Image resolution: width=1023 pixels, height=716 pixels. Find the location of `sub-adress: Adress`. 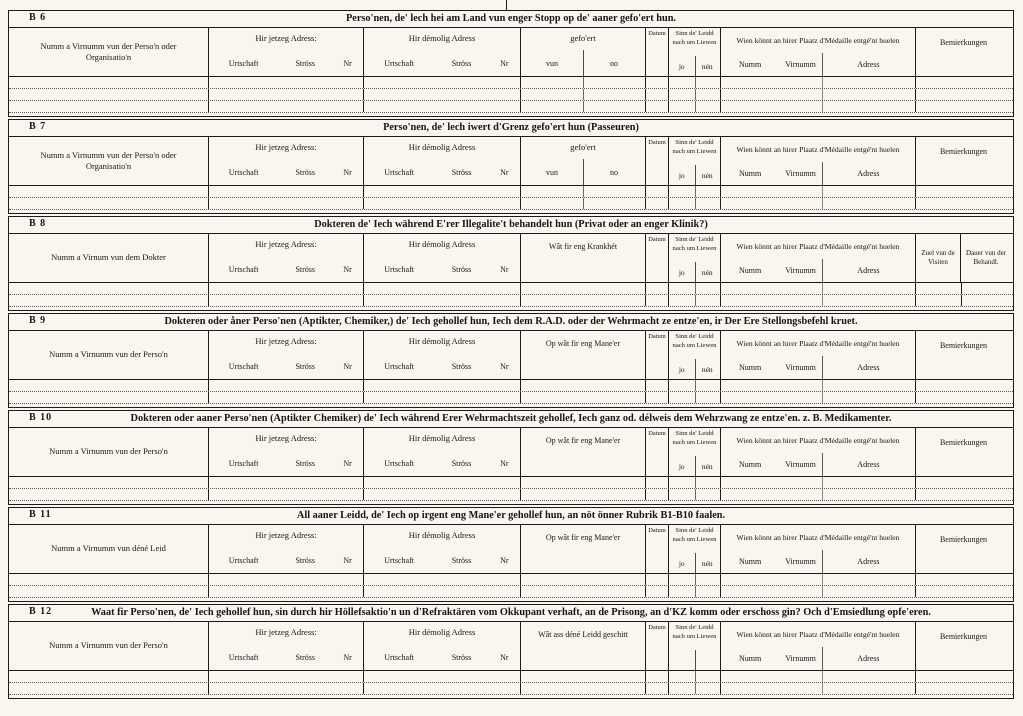

sub-adress: Adress is located at coordinates (868, 64).